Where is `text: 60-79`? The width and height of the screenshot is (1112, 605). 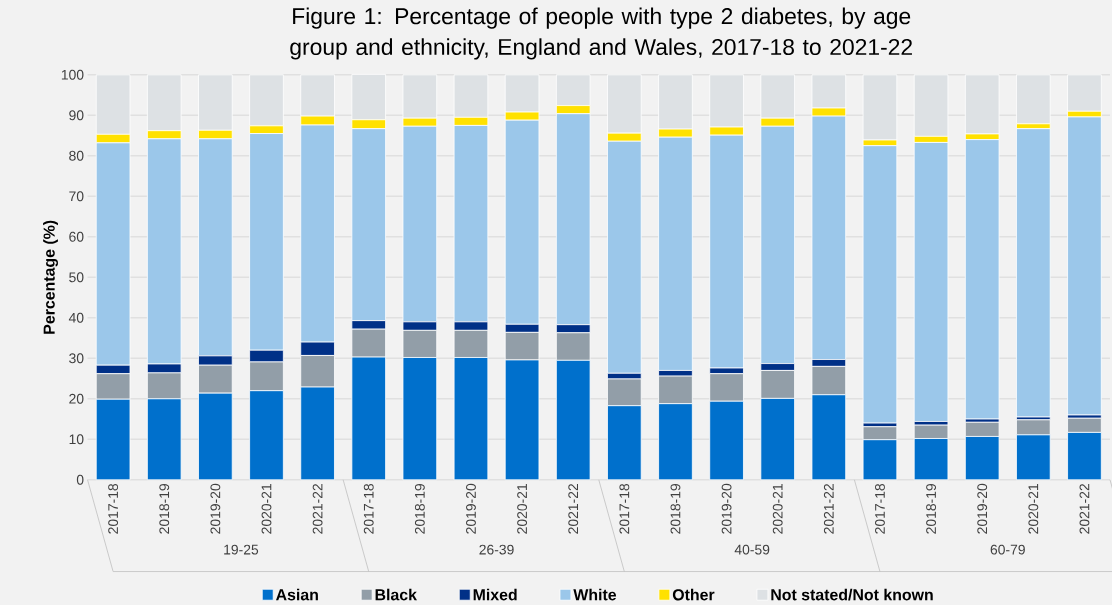
text: 60-79 is located at coordinates (1007, 549).